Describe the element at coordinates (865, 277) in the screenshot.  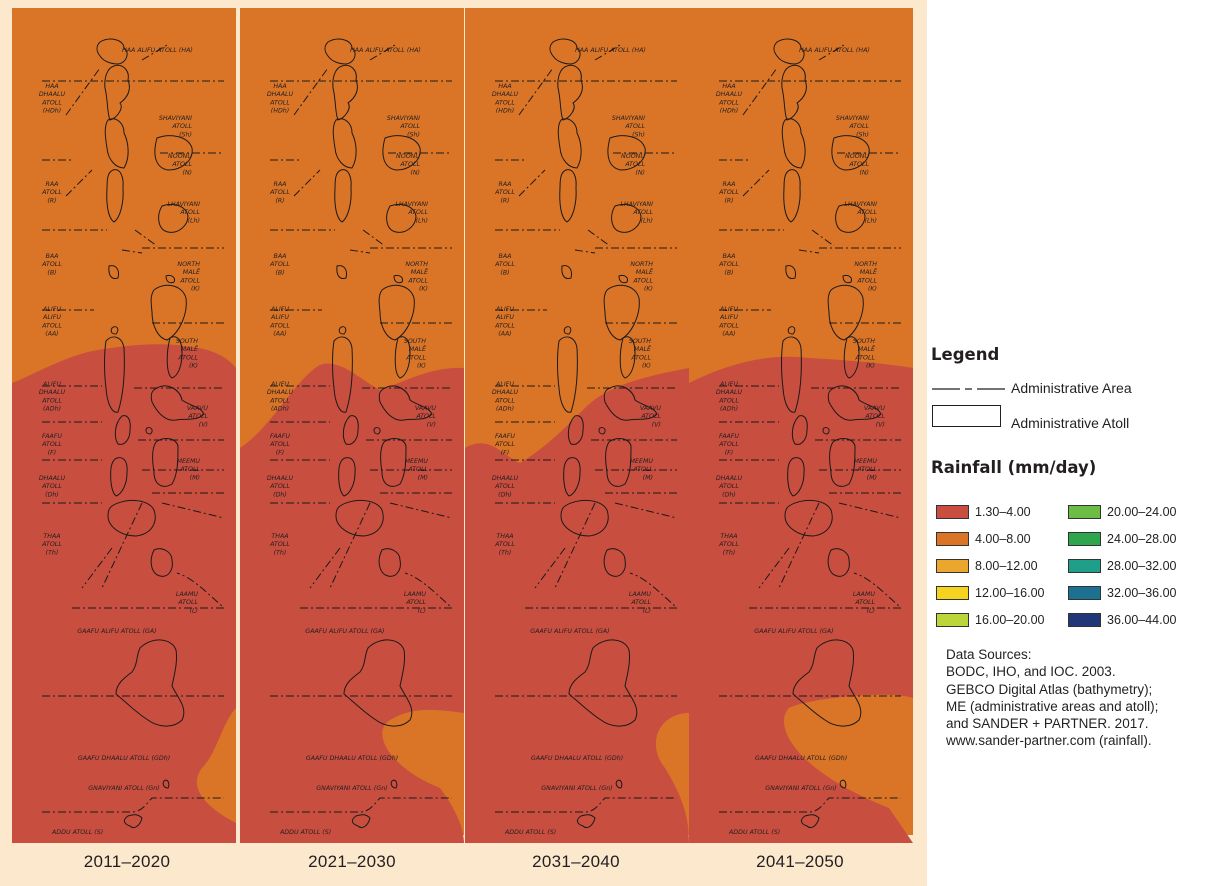
I see `atoll-label: NORTH MALĒ ATOLL (K)` at that location.